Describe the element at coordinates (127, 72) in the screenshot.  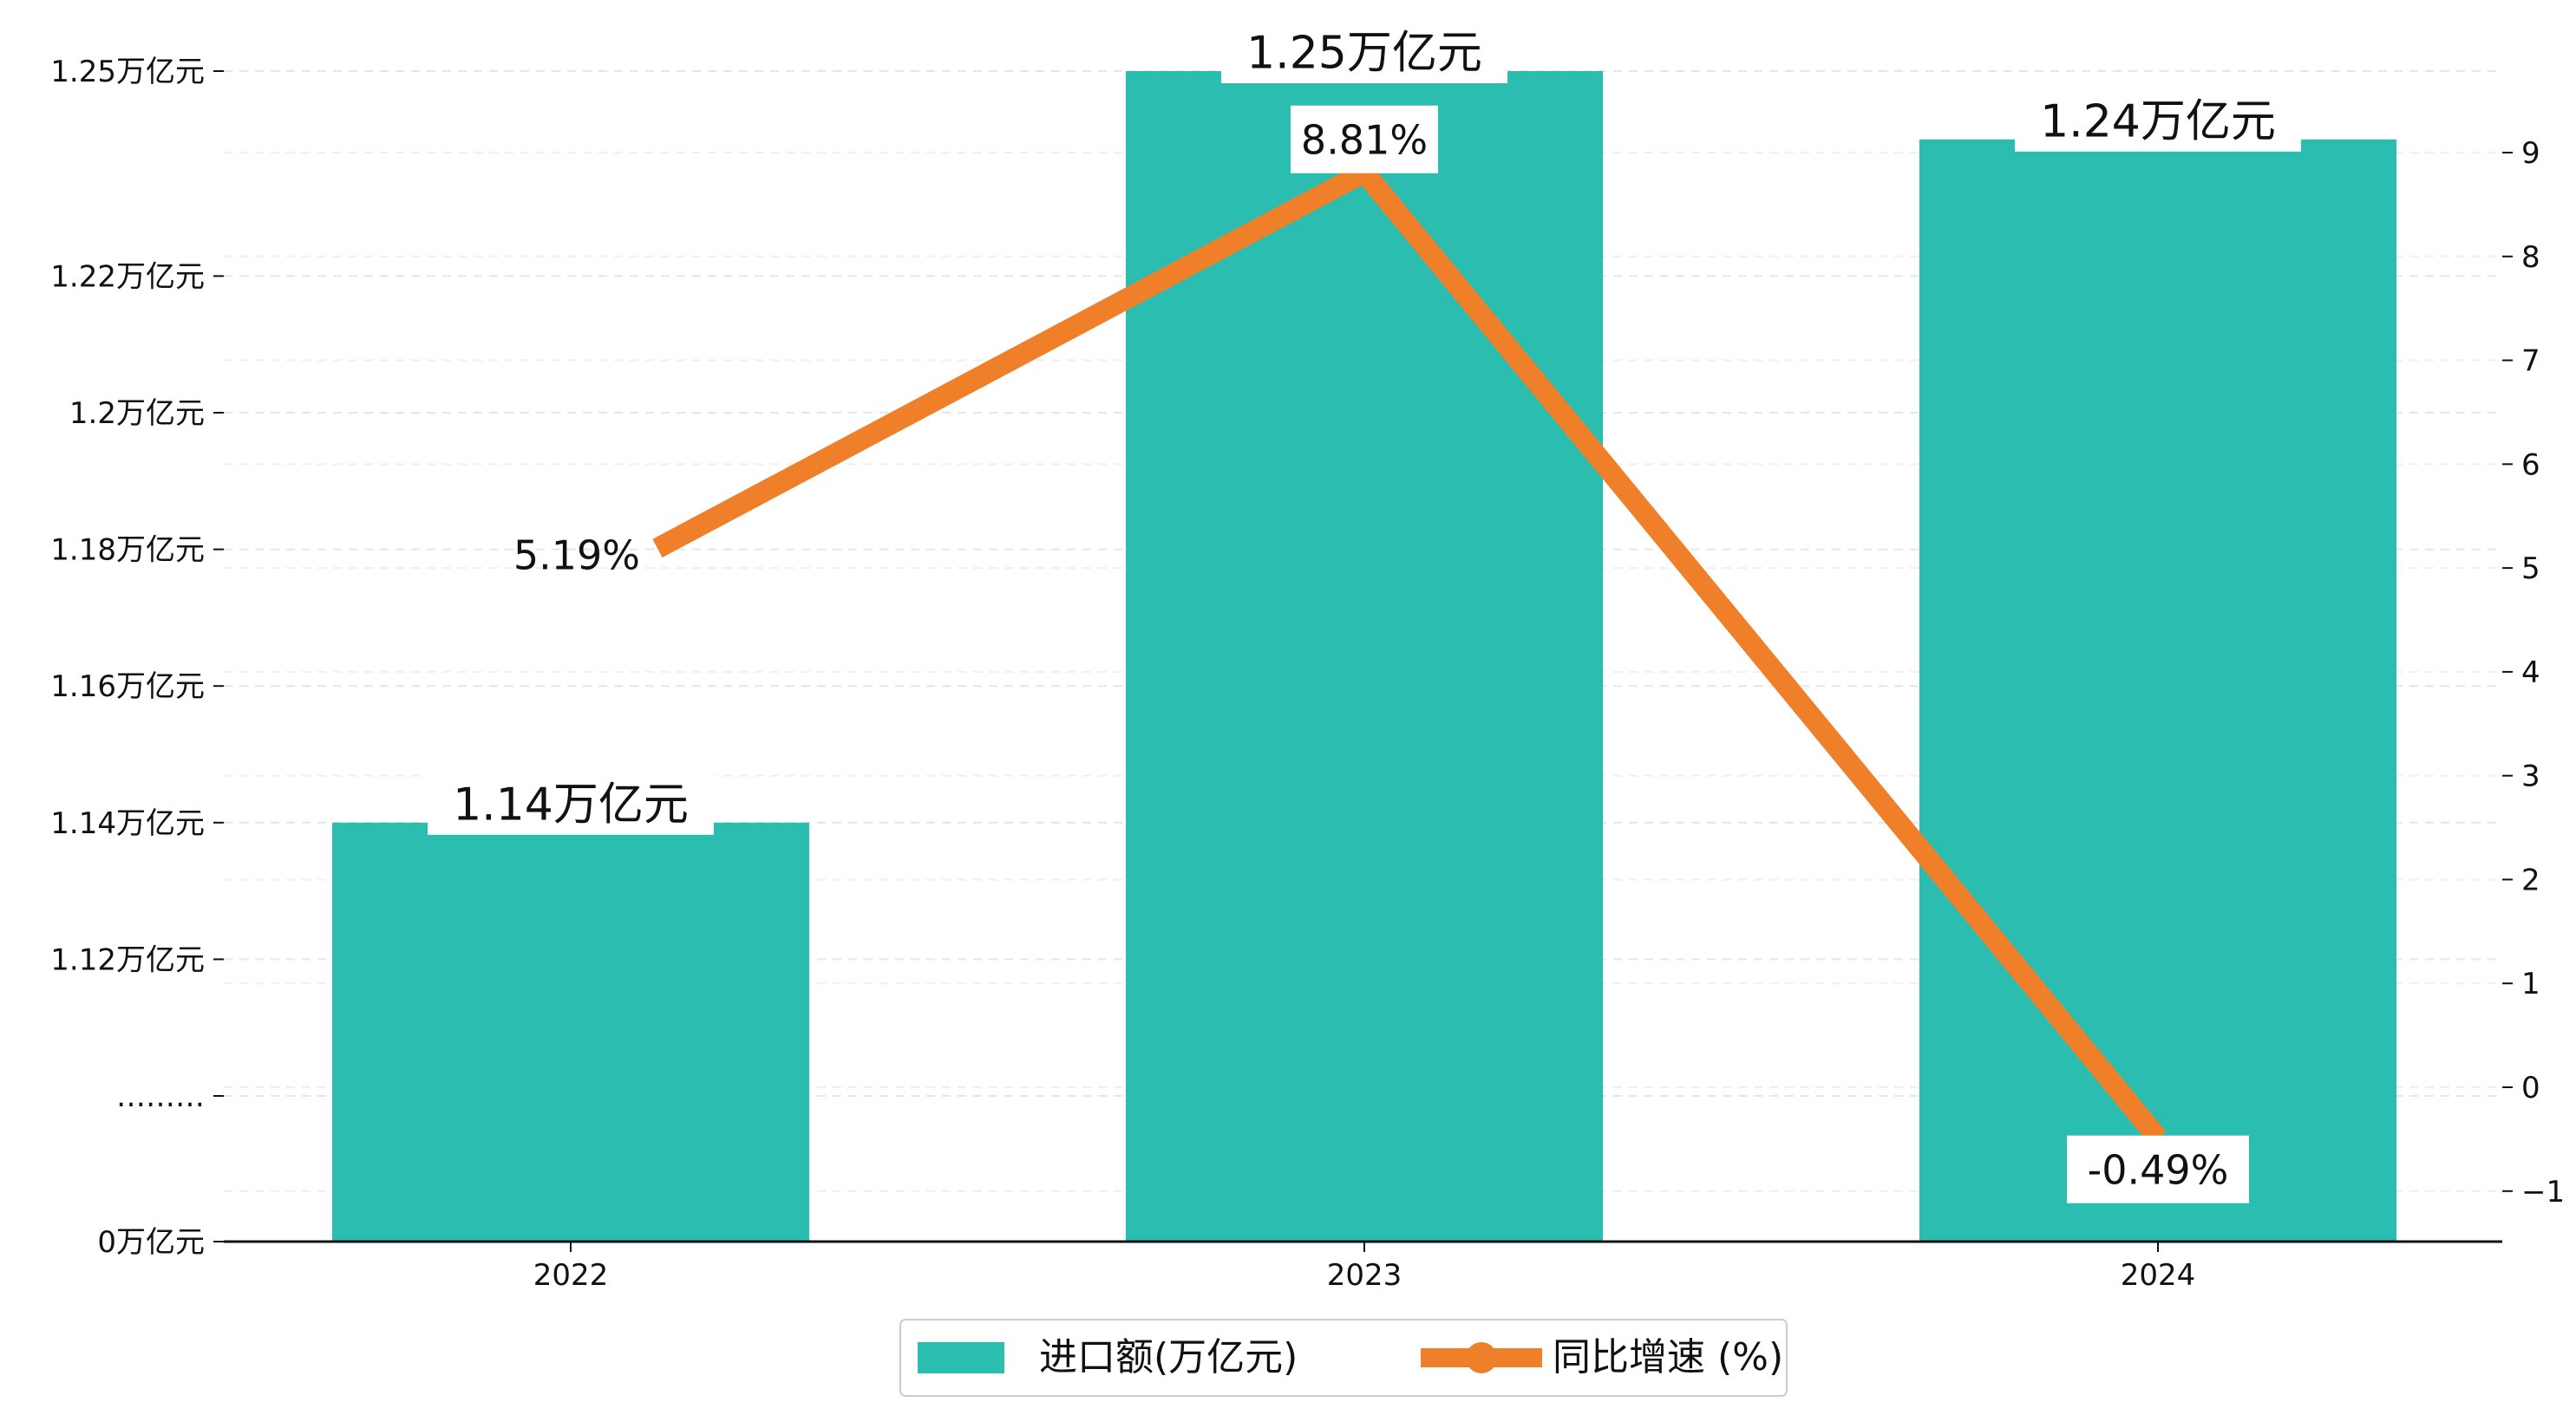
I see `left-tick-label: 1.25万亿元` at that location.